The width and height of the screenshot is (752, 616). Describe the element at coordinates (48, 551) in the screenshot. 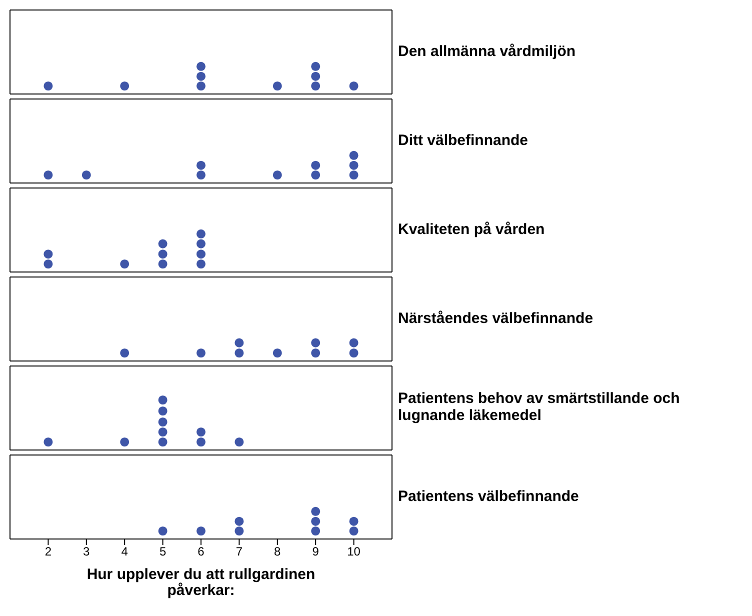

I see `x-tick-label: 2` at that location.